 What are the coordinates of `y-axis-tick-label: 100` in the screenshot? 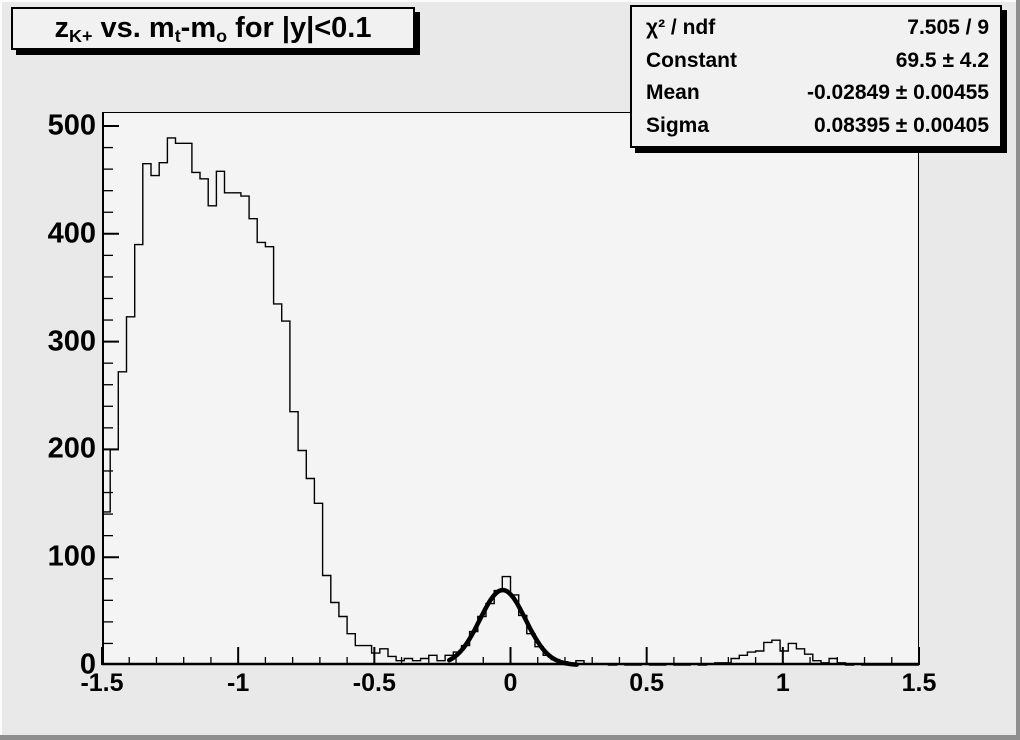 It's located at (71, 556).